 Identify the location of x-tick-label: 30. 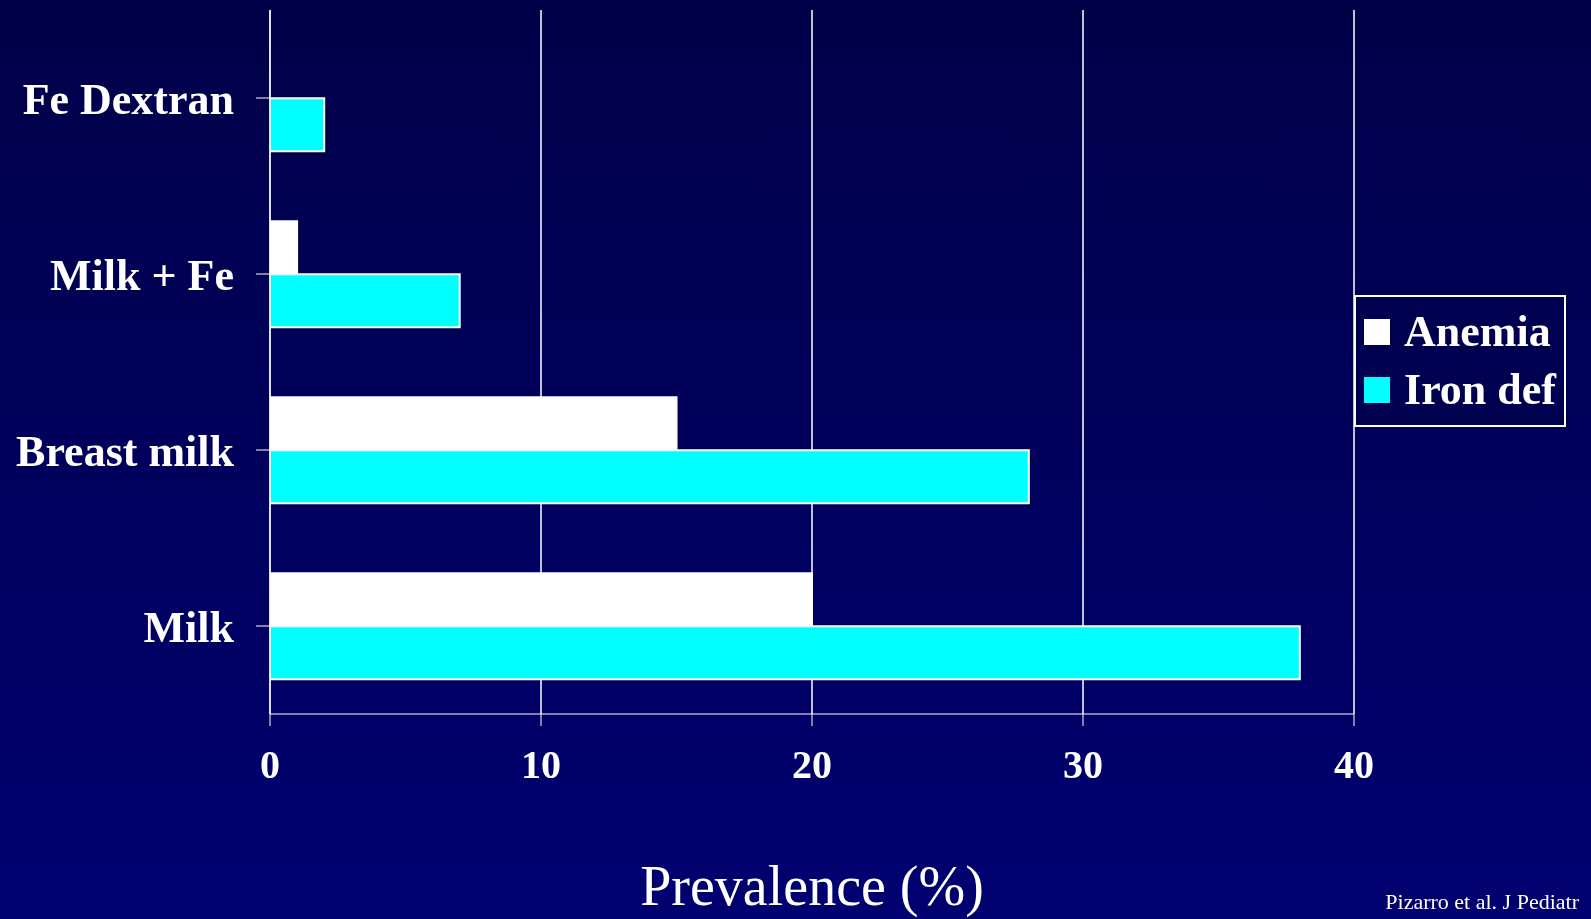
(1083, 765).